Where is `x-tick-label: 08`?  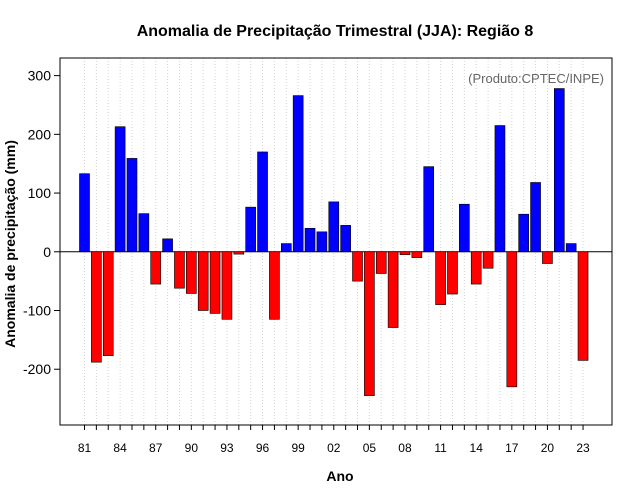 x-tick-label: 08 is located at coordinates (405, 448).